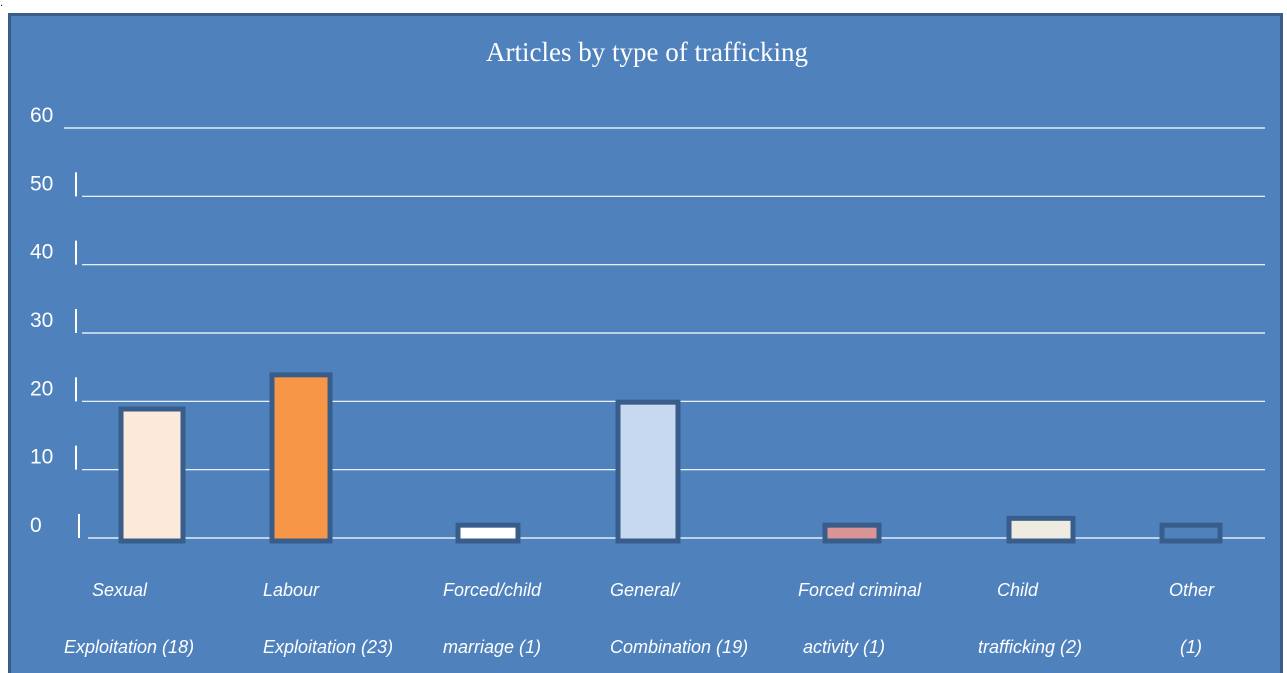 Image resolution: width=1287 pixels, height=673 pixels. Describe the element at coordinates (679, 647) in the screenshot. I see `category-label-line2: Combination (19)` at that location.